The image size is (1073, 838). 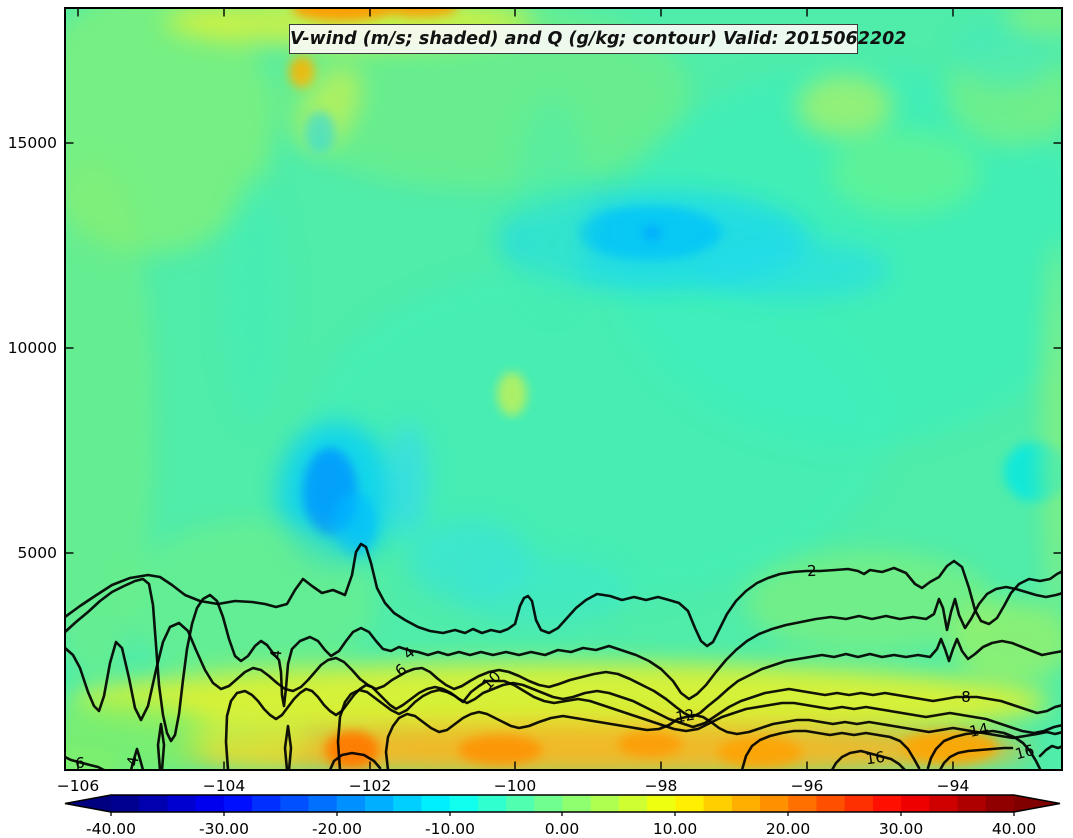 I want to click on colorbar-tick-label: -30.00, so click(x=224, y=829).